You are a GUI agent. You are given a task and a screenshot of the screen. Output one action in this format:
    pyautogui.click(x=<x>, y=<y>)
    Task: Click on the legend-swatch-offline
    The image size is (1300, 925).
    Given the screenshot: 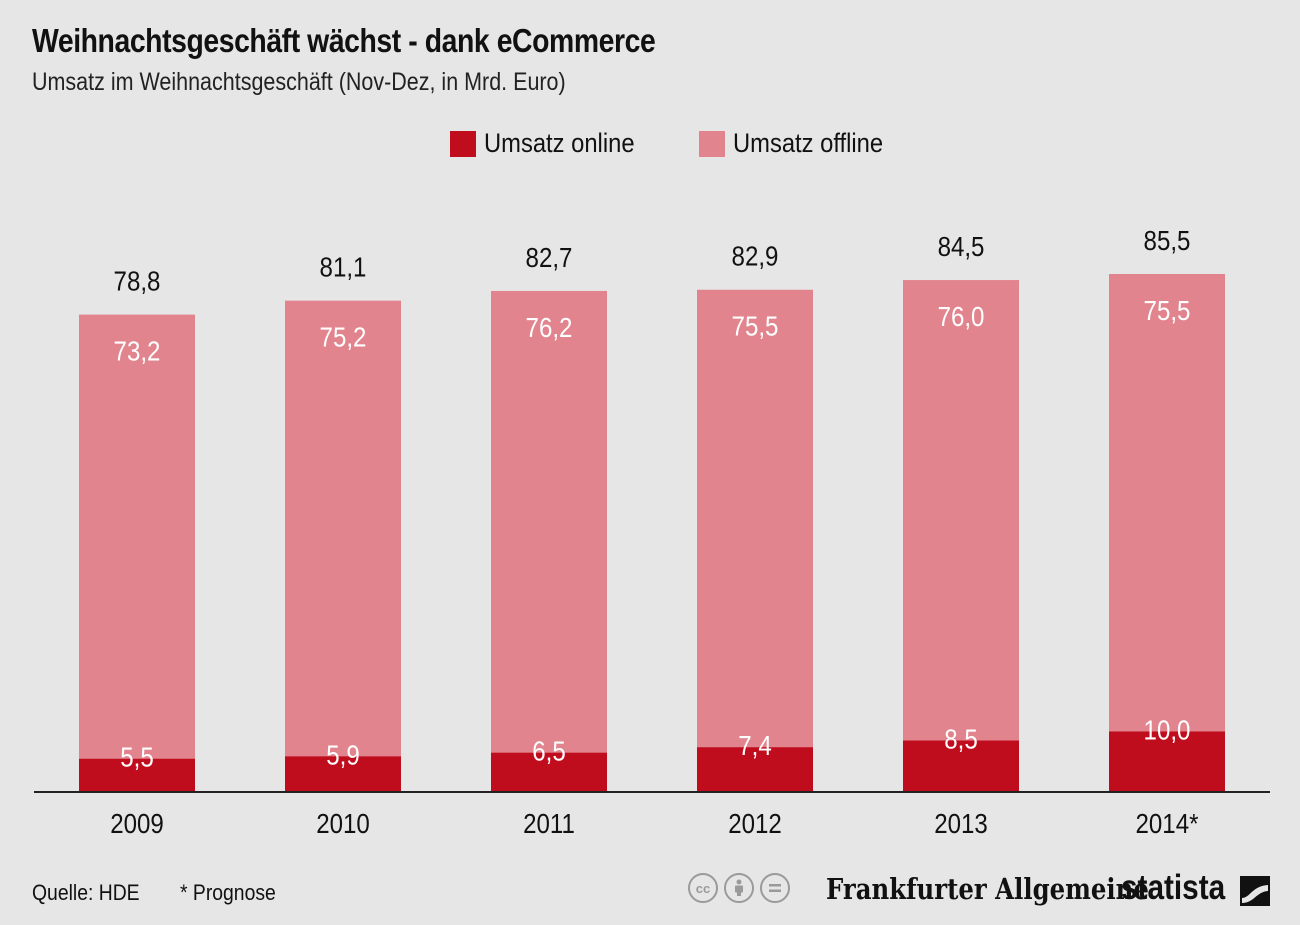 What is the action you would take?
    pyautogui.click(x=712, y=143)
    